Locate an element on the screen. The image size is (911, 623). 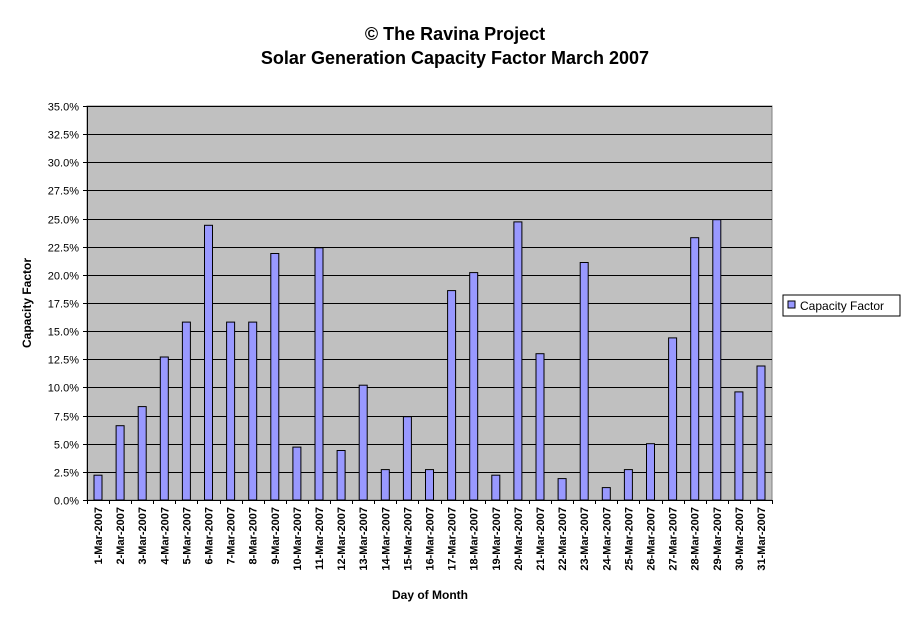
x-tick-label: 4-Mar-2007 is located at coordinates (165, 535).